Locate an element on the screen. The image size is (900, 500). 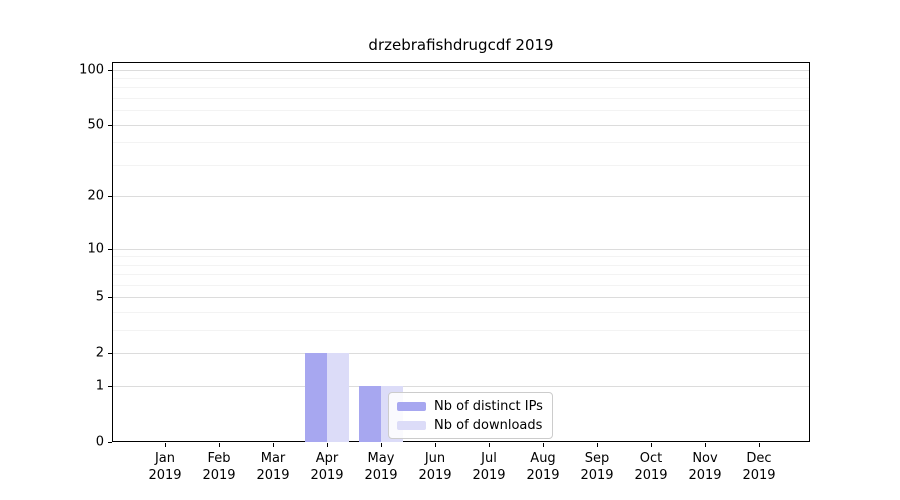
x-tick-label-dec: Dec 2019 is located at coordinates (759, 467).